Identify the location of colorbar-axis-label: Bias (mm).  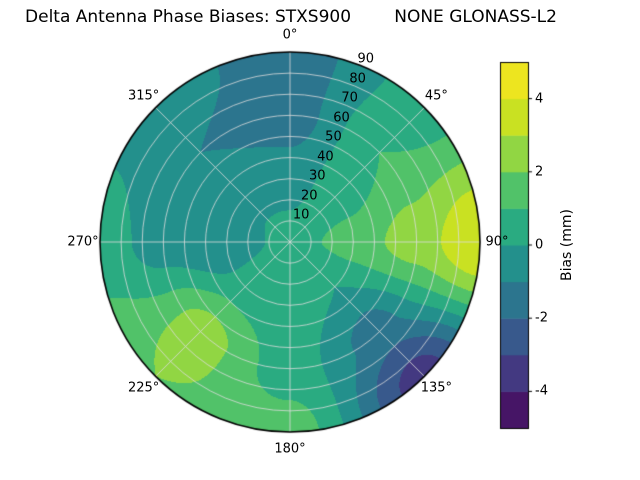
(567, 245).